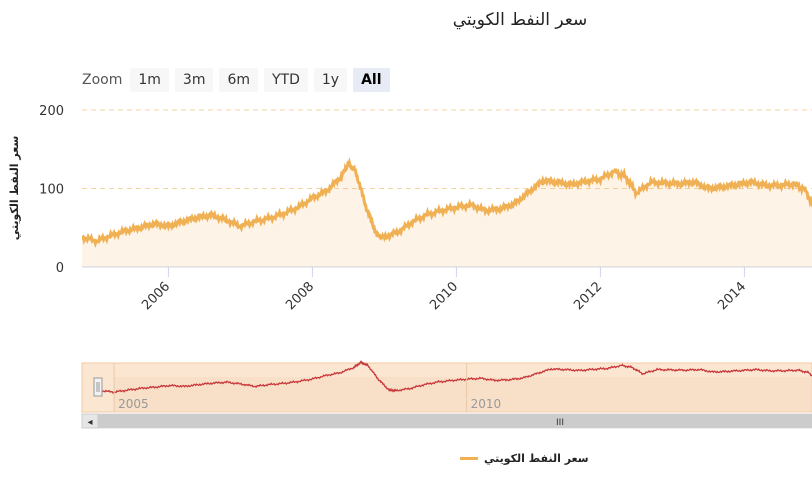 The width and height of the screenshot is (812, 498). What do you see at coordinates (455, 377) in the screenshot?
I see `navigator-series-line` at bounding box center [455, 377].